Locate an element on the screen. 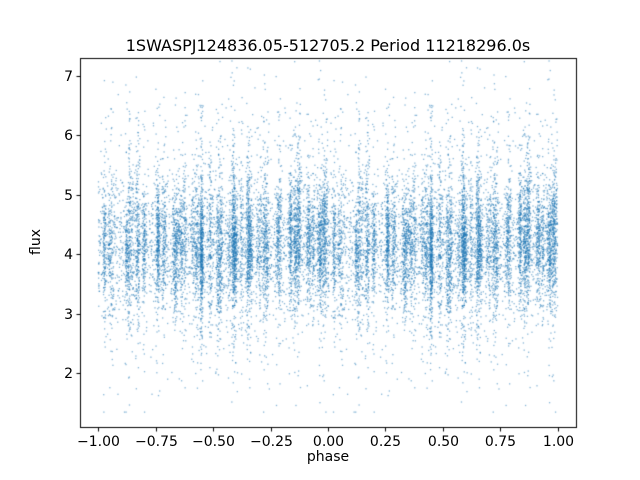 Image resolution: width=640 pixels, height=480 pixels. x-tick-label: 1.00 is located at coordinates (558, 442).